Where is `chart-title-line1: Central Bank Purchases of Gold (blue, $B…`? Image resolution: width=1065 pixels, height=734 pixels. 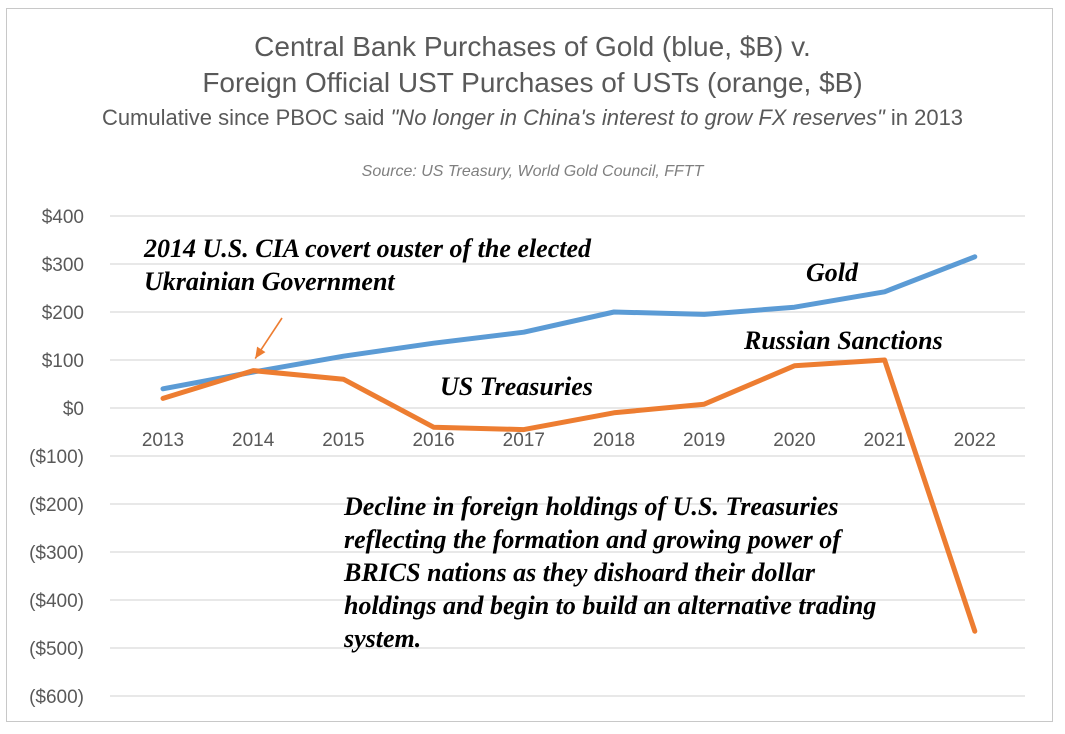 chart-title-line1: Central Bank Purchases of Gold (blue, $B… is located at coordinates (532, 46).